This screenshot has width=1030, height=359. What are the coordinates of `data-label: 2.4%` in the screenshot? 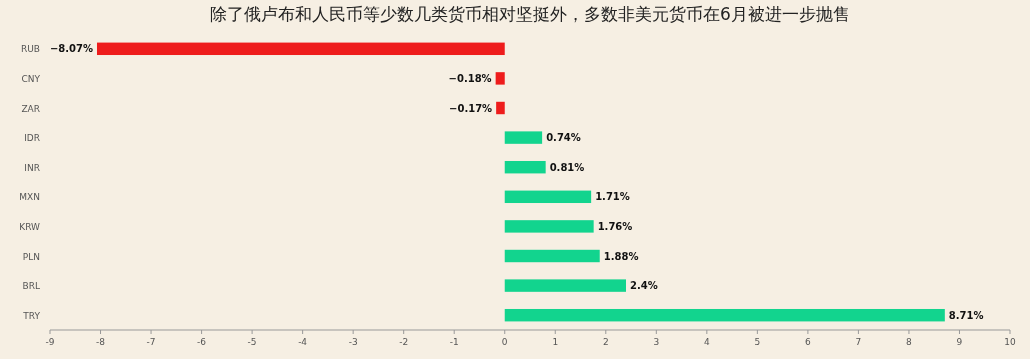 It's located at (644, 286).